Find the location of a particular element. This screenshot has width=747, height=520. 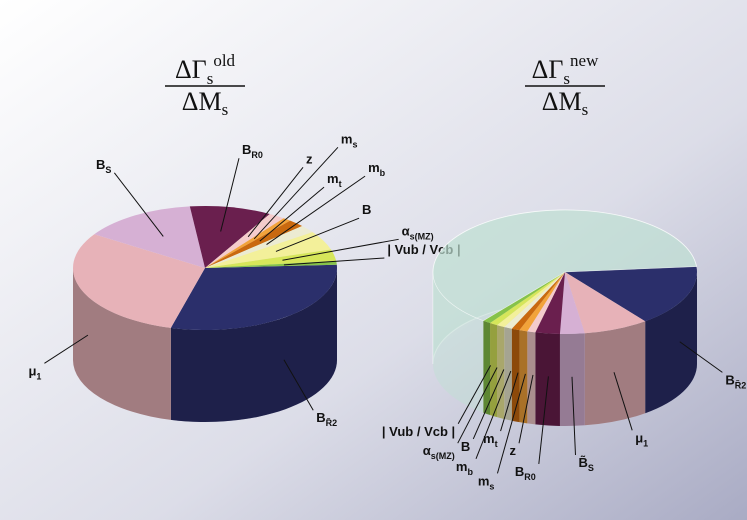

title-numerator: ΔΓsnew is located at coordinates (565, 69).